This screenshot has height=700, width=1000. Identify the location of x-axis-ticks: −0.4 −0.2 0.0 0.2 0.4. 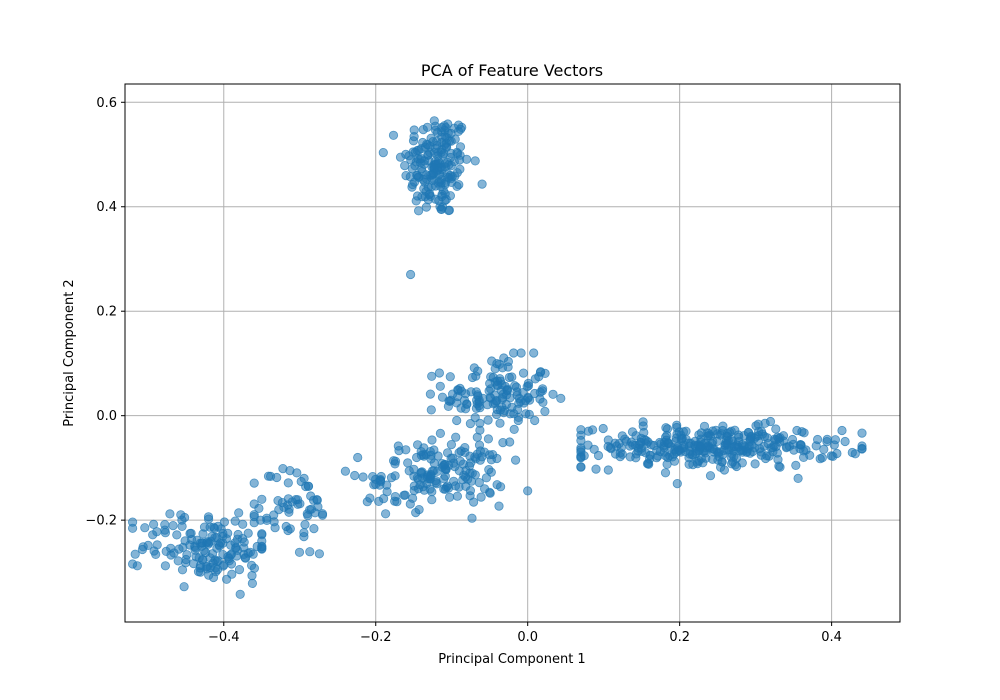
(525, 633).